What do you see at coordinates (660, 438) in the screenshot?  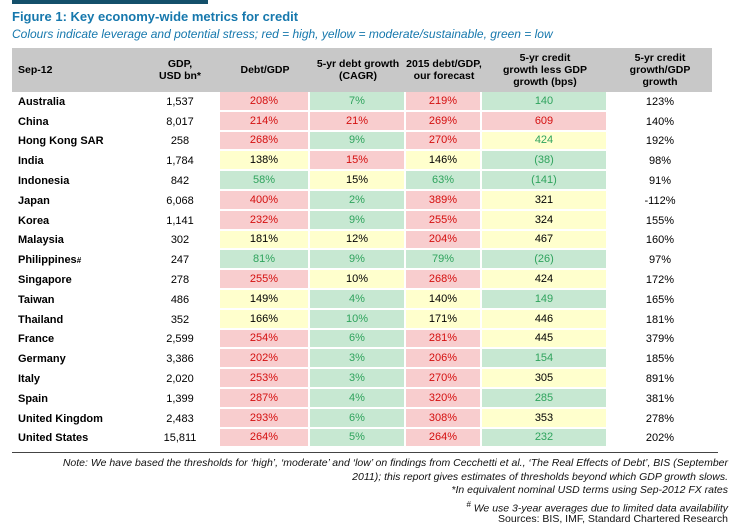 I see `growth-ratio-cell: 202%` at bounding box center [660, 438].